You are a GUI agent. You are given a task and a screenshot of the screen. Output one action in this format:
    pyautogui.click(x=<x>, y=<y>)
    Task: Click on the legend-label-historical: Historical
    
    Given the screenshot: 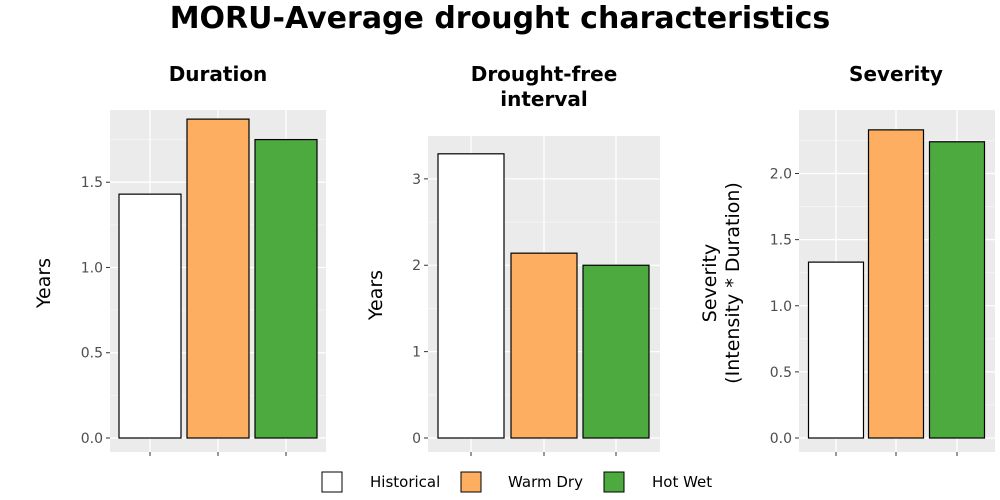 What is the action you would take?
    pyautogui.click(x=405, y=482)
    